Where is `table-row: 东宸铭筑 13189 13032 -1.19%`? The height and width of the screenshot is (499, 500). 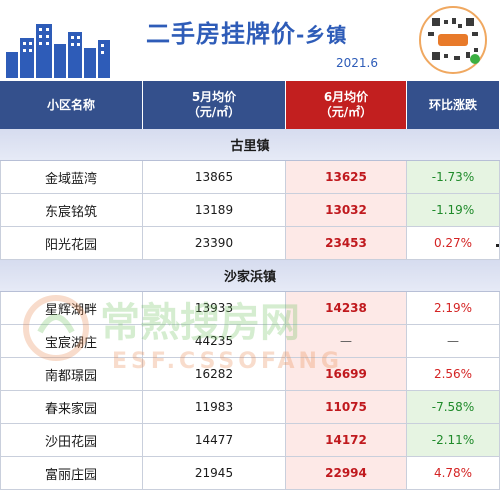 table-row: 东宸铭筑 13189 13032 -1.19% is located at coordinates (250, 210).